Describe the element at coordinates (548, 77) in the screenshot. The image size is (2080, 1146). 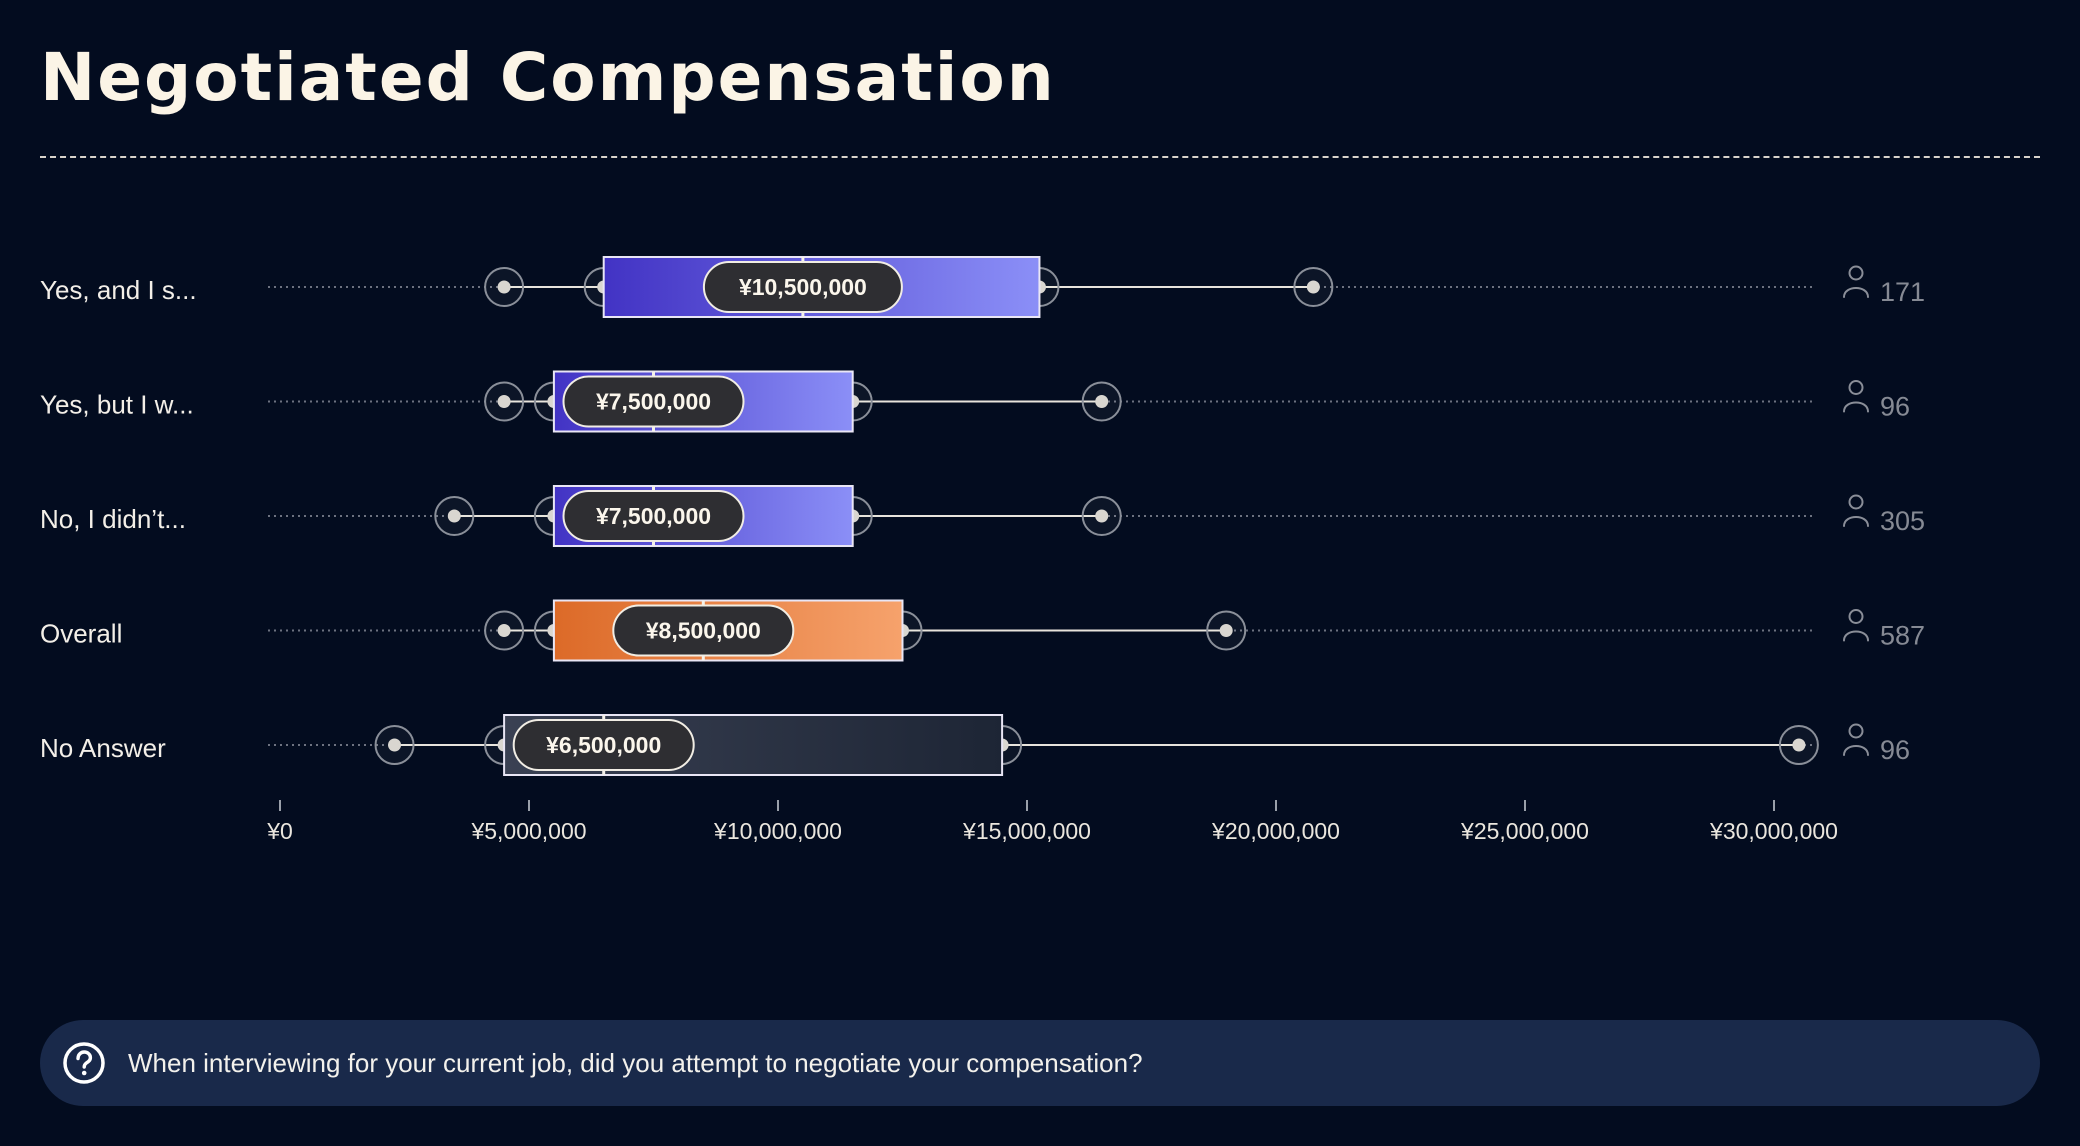
I see `page-title: Negotiated Compensation` at that location.